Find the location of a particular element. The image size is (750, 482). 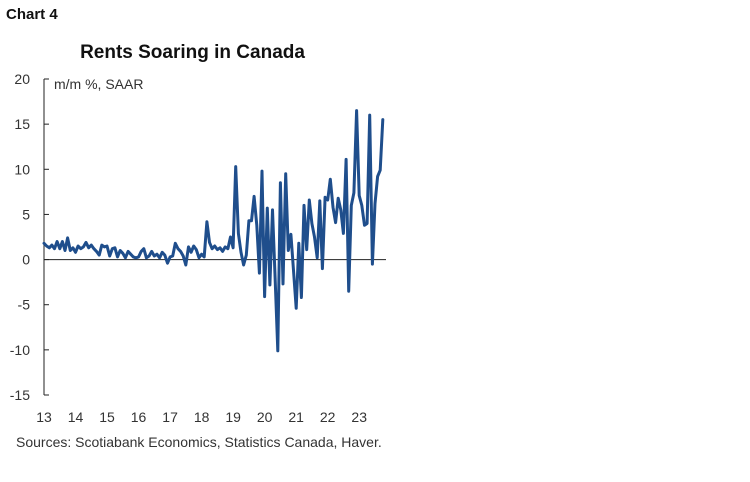

y-tick-label: 10 is located at coordinates (22, 169).